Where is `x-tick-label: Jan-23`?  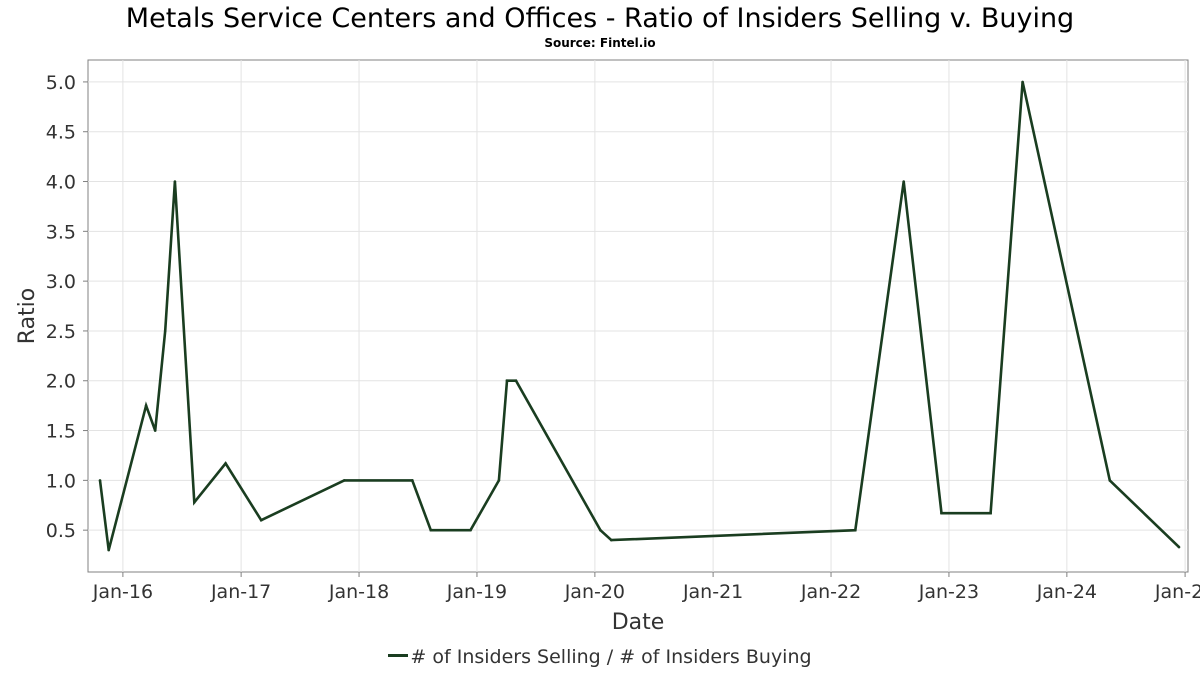 x-tick-label: Jan-23 is located at coordinates (948, 592).